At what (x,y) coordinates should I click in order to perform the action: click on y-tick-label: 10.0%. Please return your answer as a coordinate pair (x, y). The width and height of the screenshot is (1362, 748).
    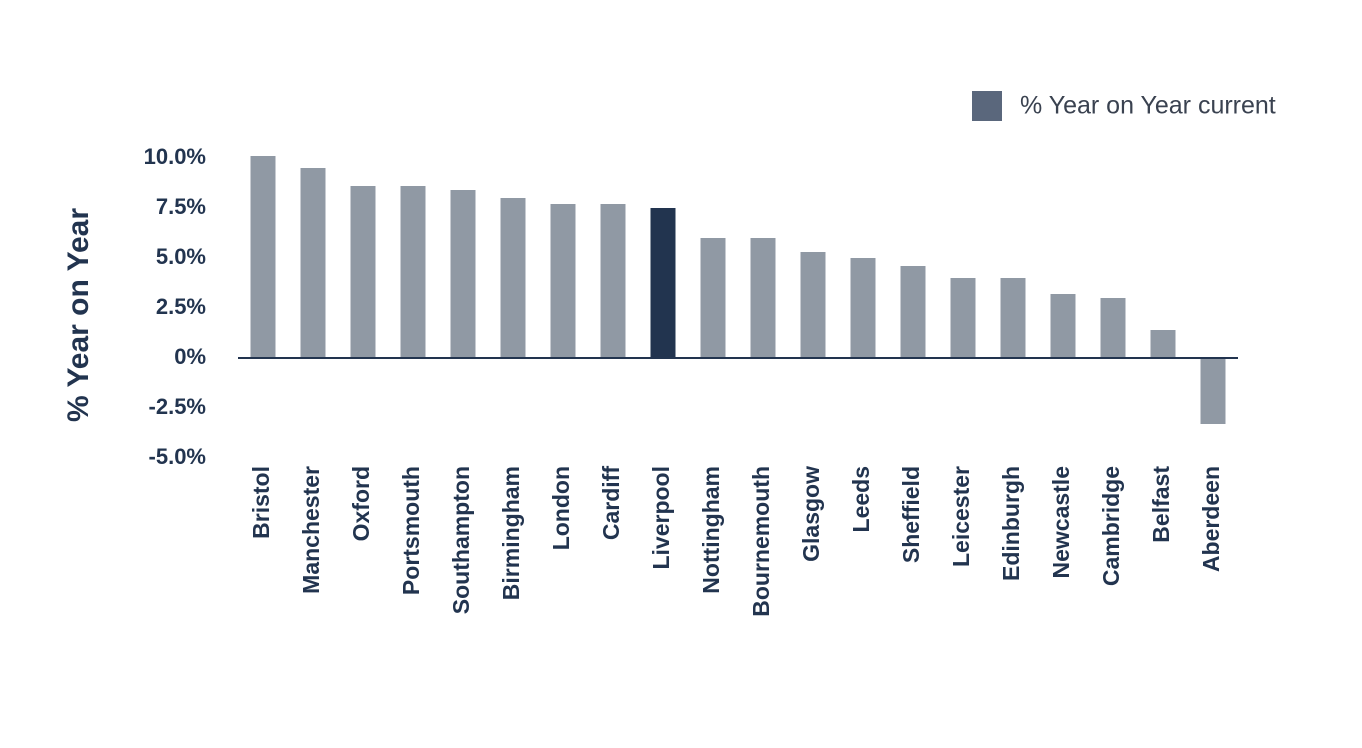
    Looking at the image, I should click on (175, 156).